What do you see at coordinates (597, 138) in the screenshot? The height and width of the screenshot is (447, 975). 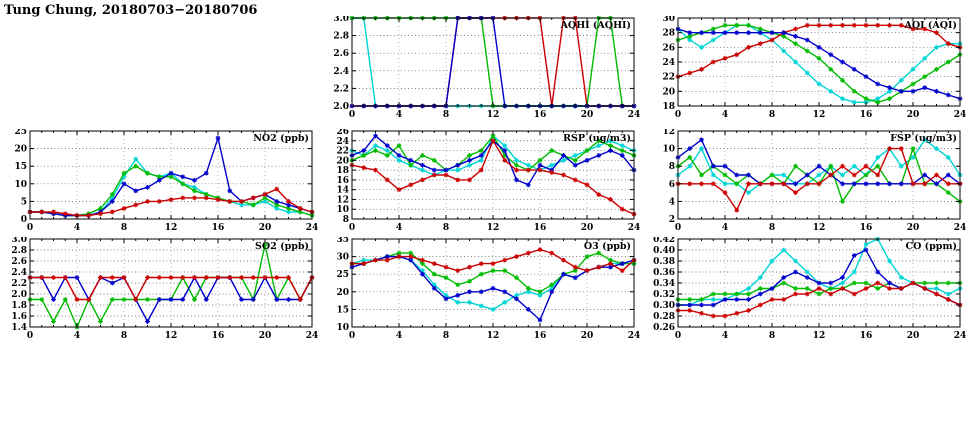 I see `svg-text: RSP (ug/m3)` at bounding box center [597, 138].